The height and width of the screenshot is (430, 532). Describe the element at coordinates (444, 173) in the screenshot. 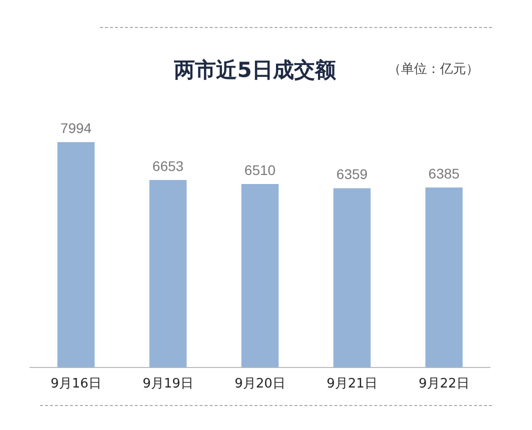

I see `data-label: 6385` at that location.